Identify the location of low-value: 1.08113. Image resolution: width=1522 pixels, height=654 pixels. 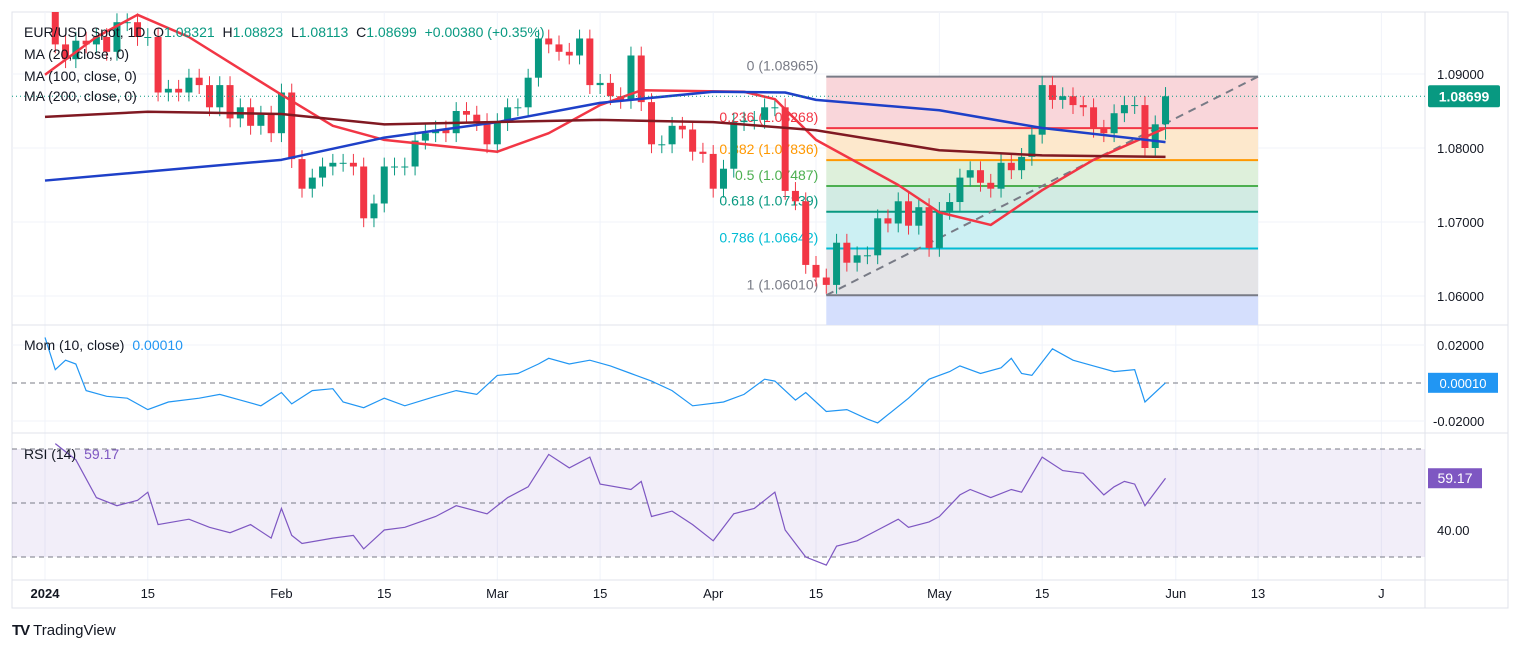
(323, 32).